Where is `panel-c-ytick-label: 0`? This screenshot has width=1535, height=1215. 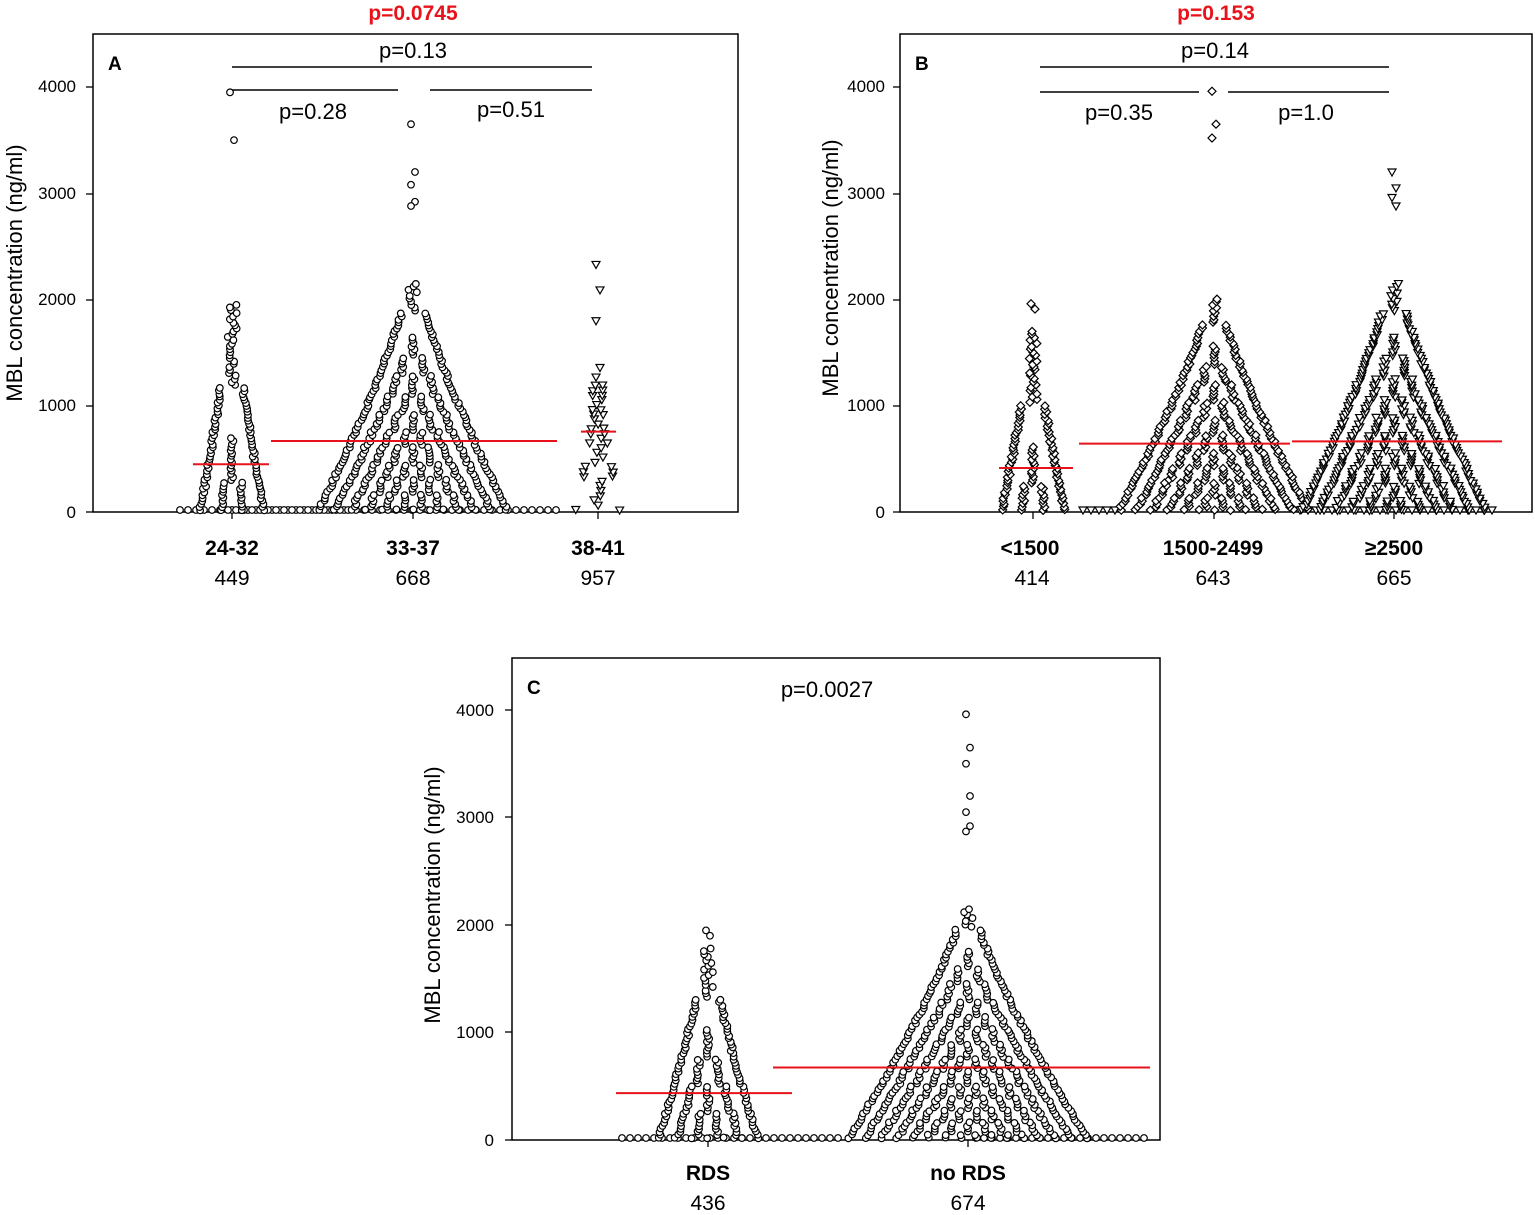 panel-c-ytick-label: 0 is located at coordinates (489, 1140).